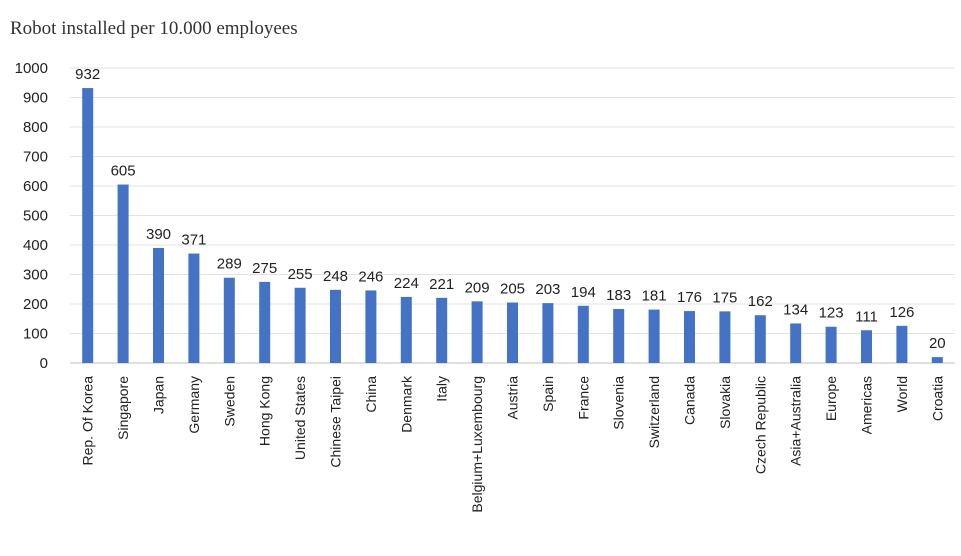 The image size is (961, 556). What do you see at coordinates (88, 421) in the screenshot?
I see `x-tick-label: Rep. Of Korea` at bounding box center [88, 421].